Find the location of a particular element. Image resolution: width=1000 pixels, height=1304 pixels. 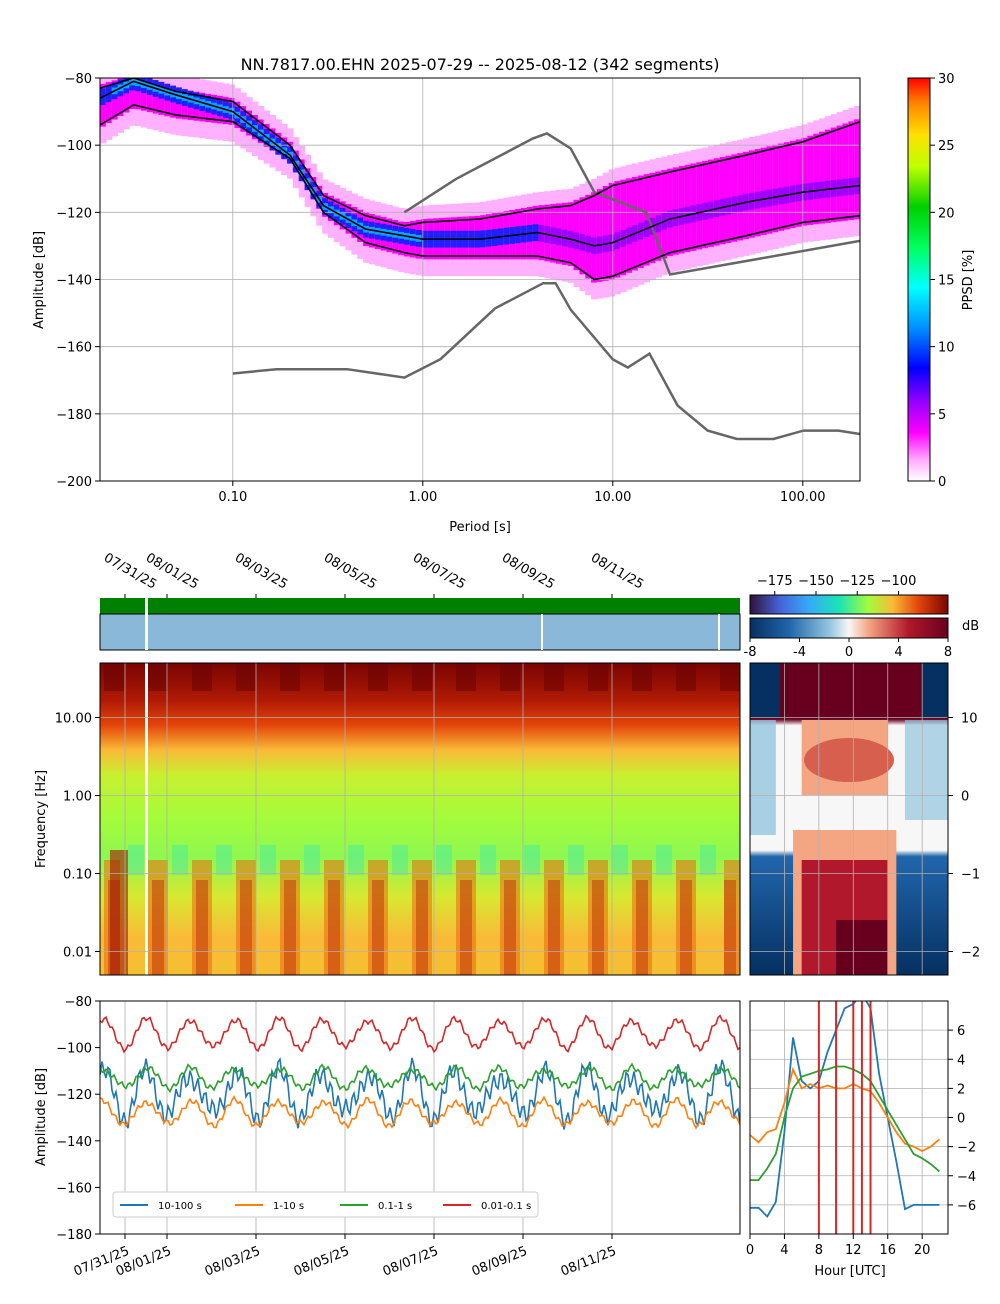

colorbar-tick-label: 25 is located at coordinates (946, 146).